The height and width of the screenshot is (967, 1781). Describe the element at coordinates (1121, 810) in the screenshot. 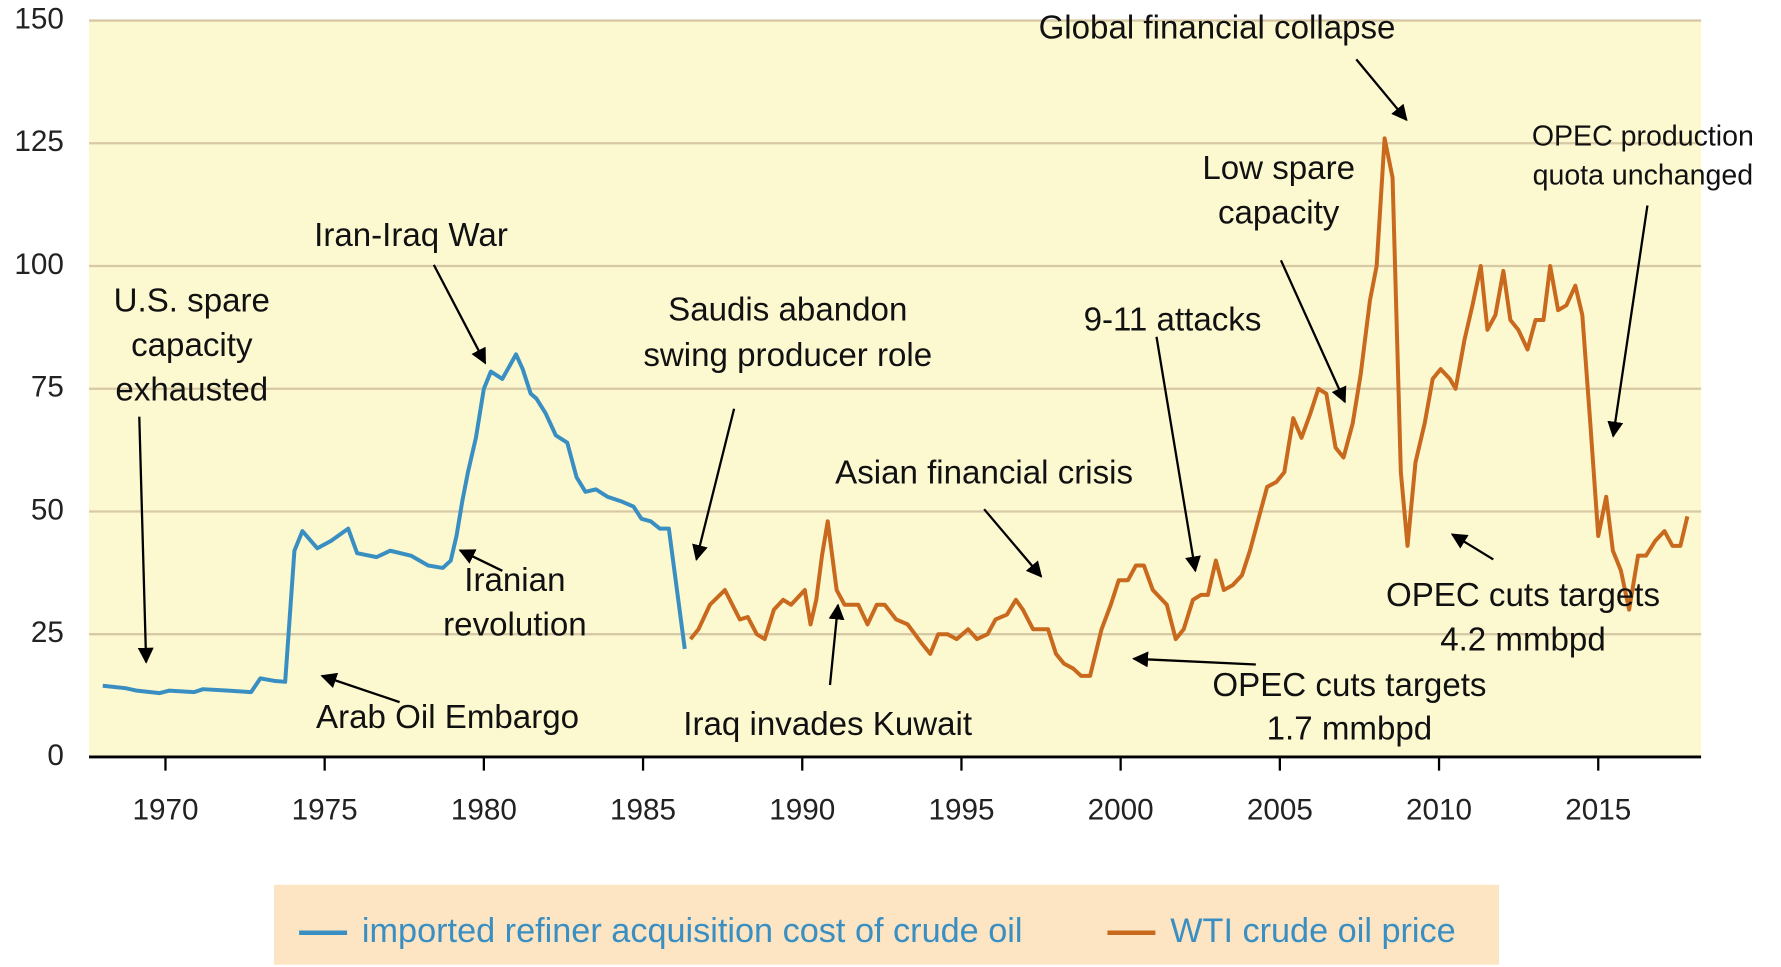

I see `x-tick-label: 2000` at that location.